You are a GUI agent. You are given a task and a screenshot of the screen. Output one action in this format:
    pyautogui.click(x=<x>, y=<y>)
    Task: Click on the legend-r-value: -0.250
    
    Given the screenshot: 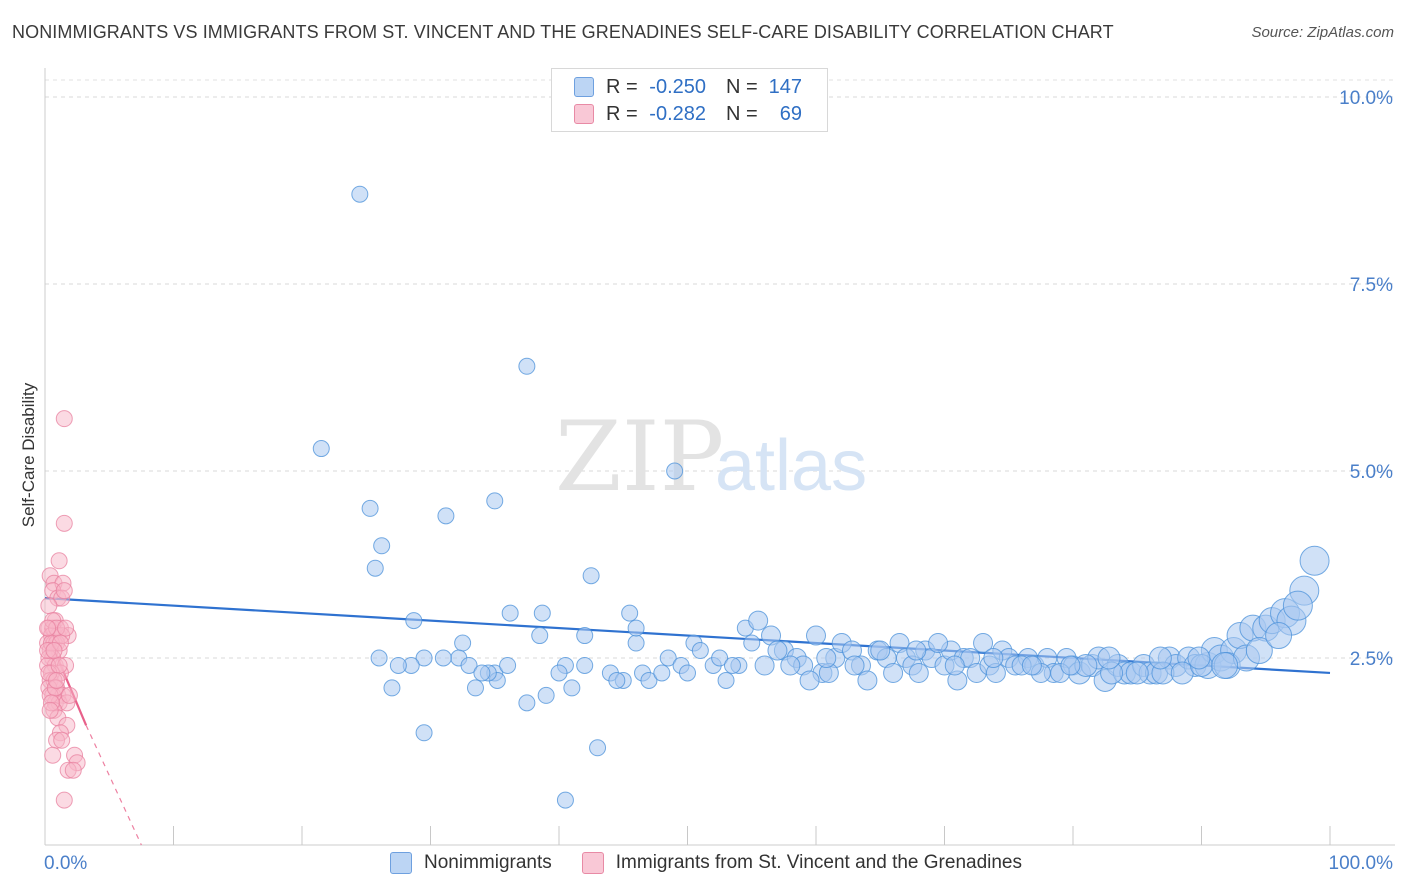 What is the action you would take?
    pyautogui.click(x=677, y=86)
    